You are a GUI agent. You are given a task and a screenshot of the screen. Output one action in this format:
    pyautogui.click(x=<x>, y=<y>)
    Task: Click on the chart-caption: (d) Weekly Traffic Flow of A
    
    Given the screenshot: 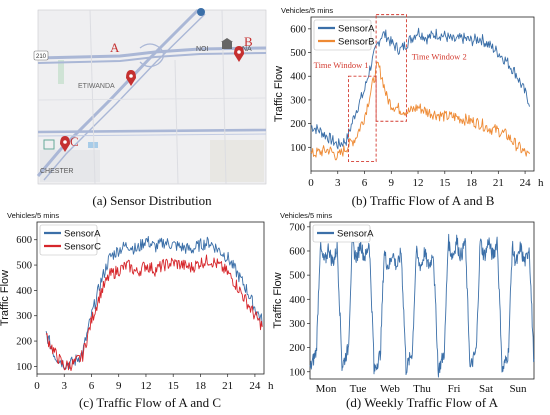 What is the action you would take?
    pyautogui.click(x=422, y=402)
    